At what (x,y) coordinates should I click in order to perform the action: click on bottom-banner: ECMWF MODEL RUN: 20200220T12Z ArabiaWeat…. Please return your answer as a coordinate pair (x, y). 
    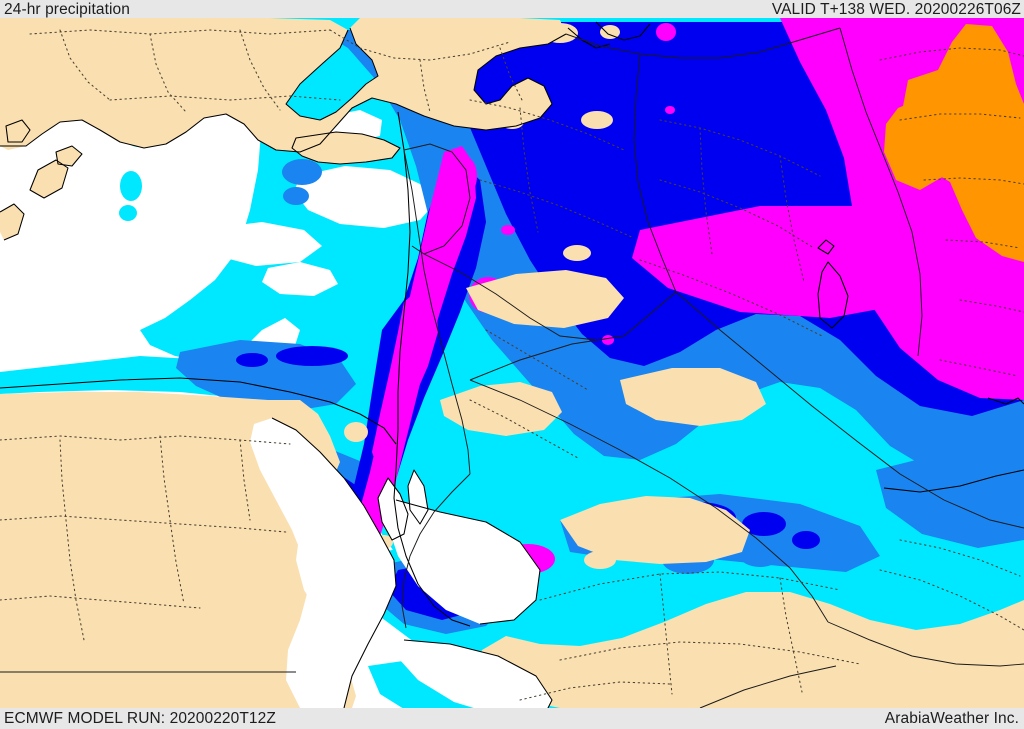
    Looking at the image, I should click on (512, 718).